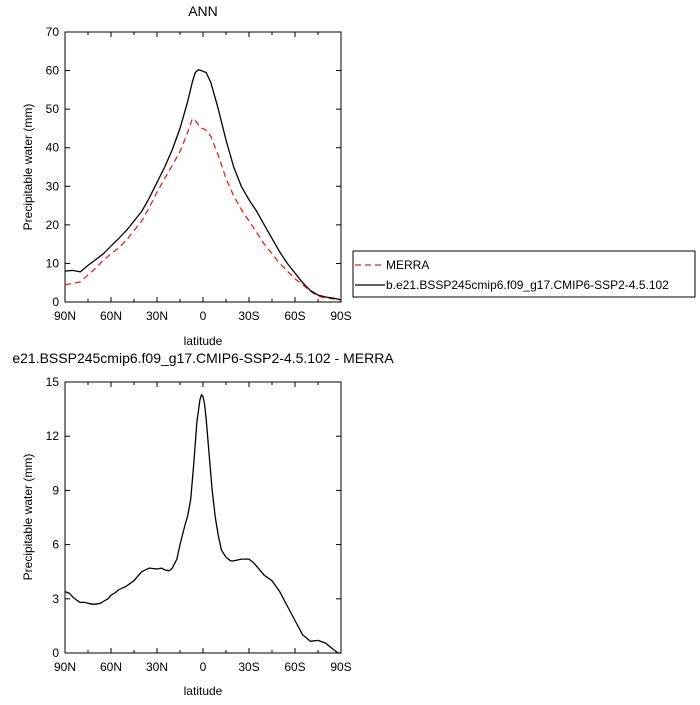 The height and width of the screenshot is (705, 700). What do you see at coordinates (55, 653) in the screenshot?
I see `bottom-y-tick-label: 0` at bounding box center [55, 653].